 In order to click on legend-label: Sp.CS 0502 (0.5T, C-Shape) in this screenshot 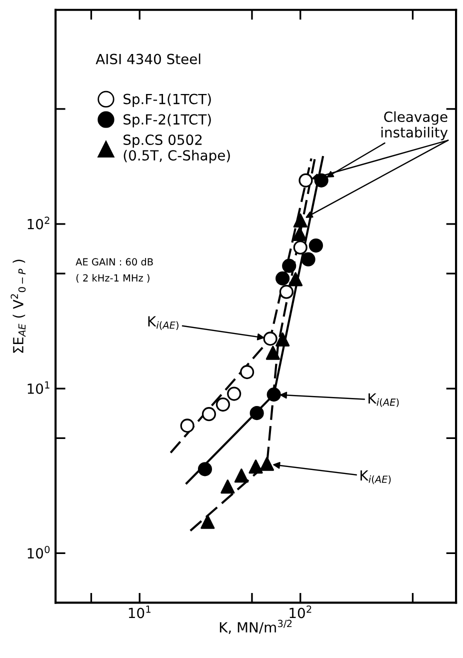, I will do `click(177, 149)`.